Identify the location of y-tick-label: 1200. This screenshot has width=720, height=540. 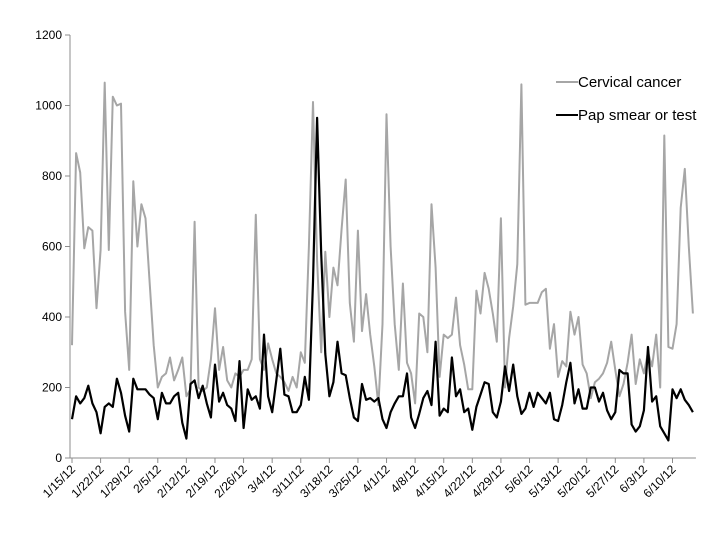
(48, 35).